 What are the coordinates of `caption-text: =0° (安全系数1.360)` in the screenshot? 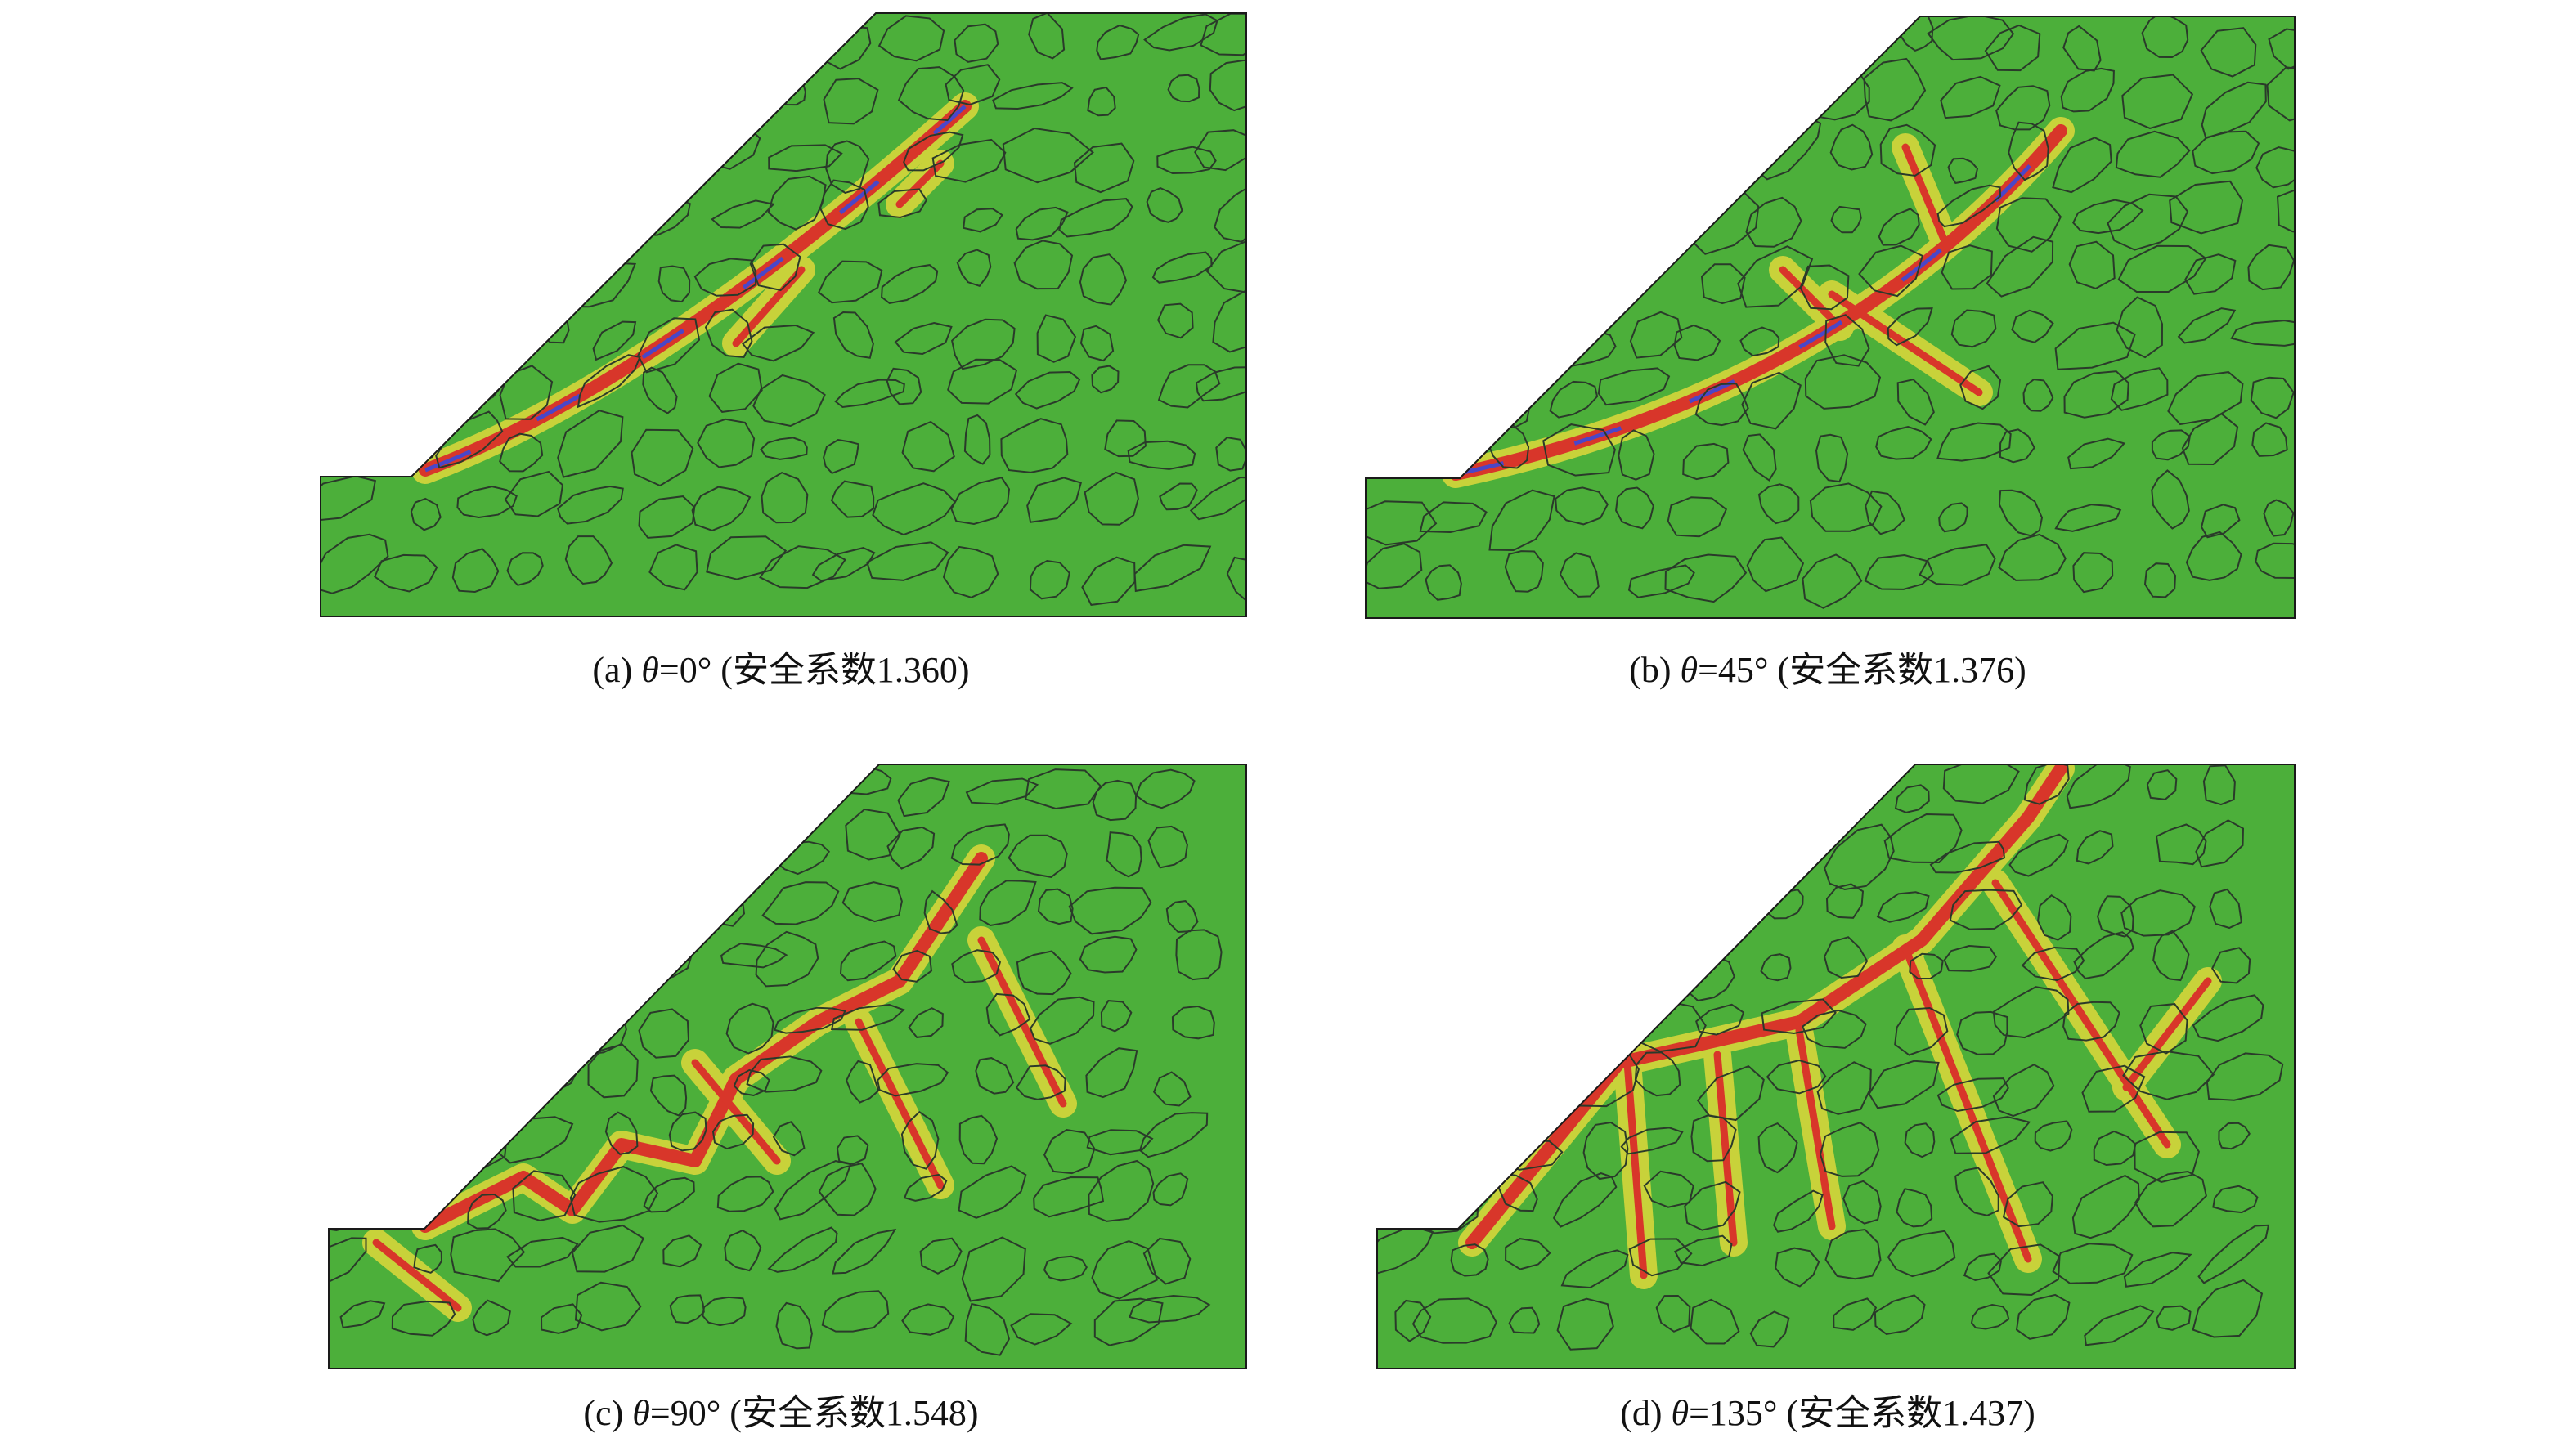 It's located at (815, 670).